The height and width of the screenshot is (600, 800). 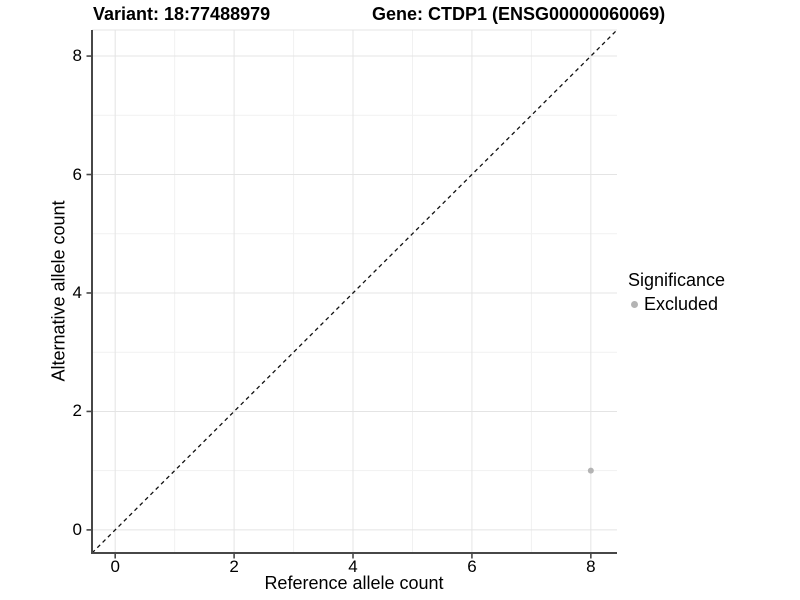 I want to click on y-tick-label: 0, so click(x=77, y=529).